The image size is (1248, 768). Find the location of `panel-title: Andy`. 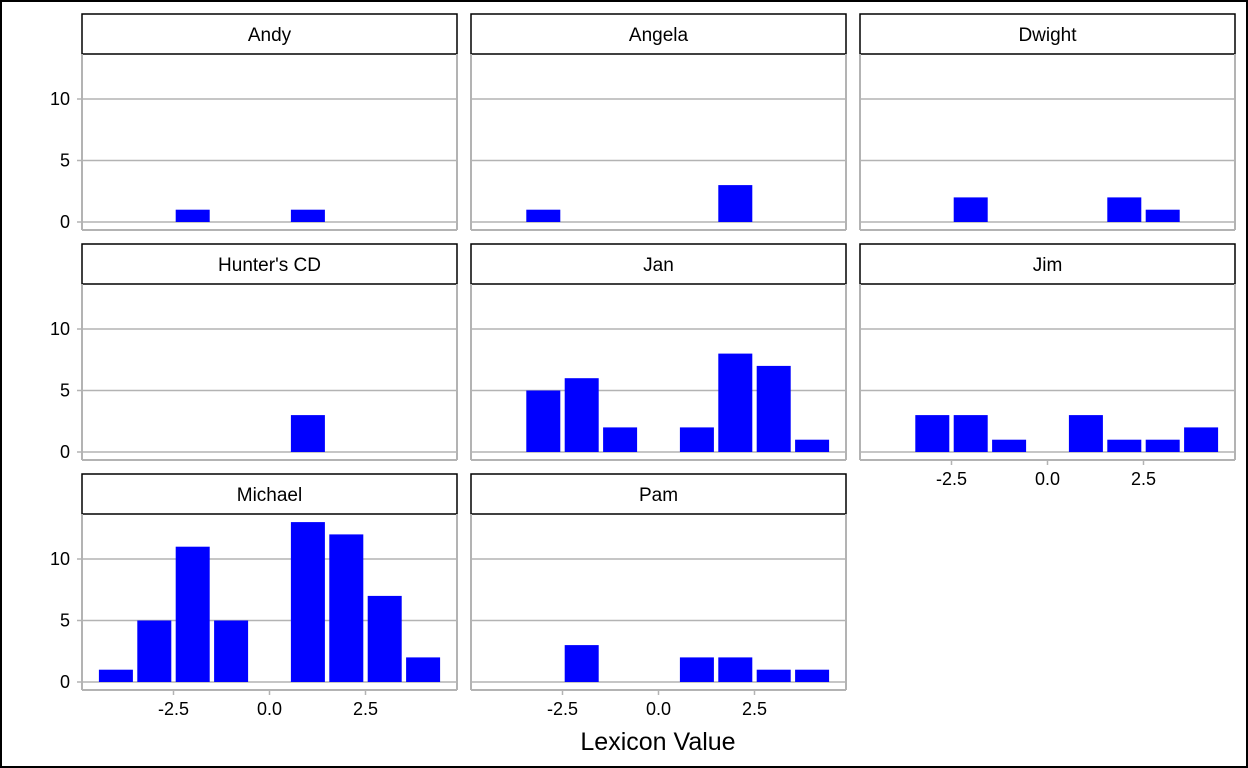

panel-title: Andy is located at coordinates (270, 35).